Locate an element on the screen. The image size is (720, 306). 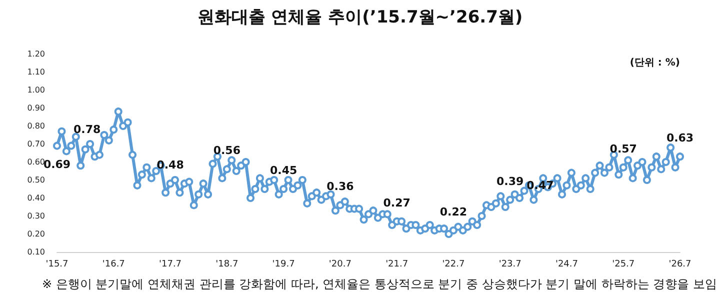
x-tick-label: '26.7 is located at coordinates (680, 265).